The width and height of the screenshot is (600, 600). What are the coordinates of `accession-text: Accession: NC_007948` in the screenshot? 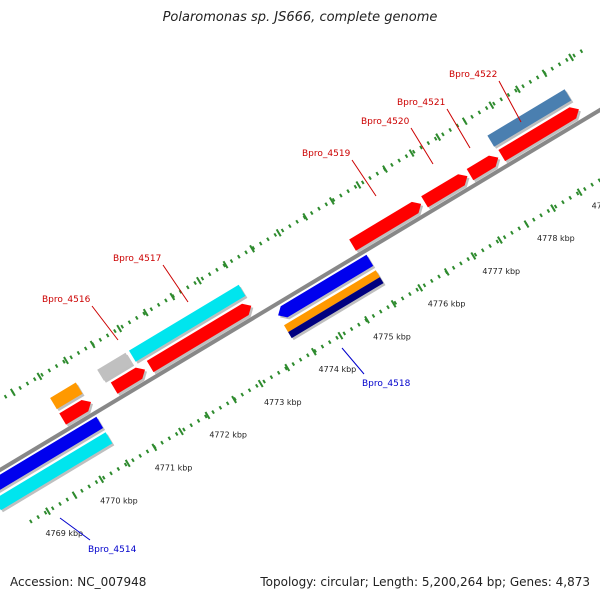 It's located at (78, 582).